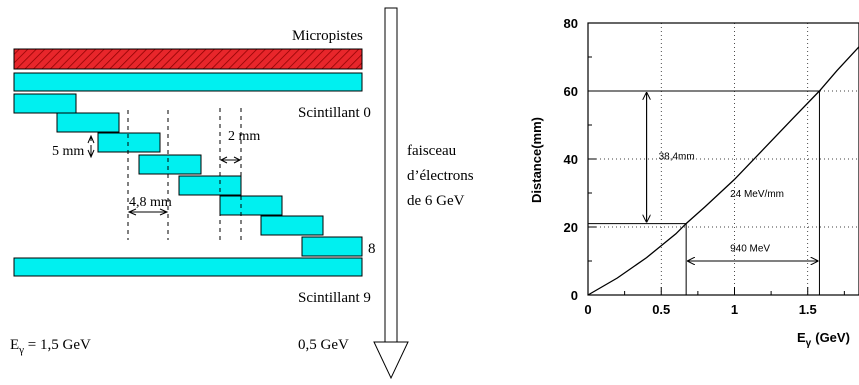 The height and width of the screenshot is (385, 859). What do you see at coordinates (823, 339) in the screenshot?
I see `x-axis-label: Eγ (GeV)` at bounding box center [823, 339].